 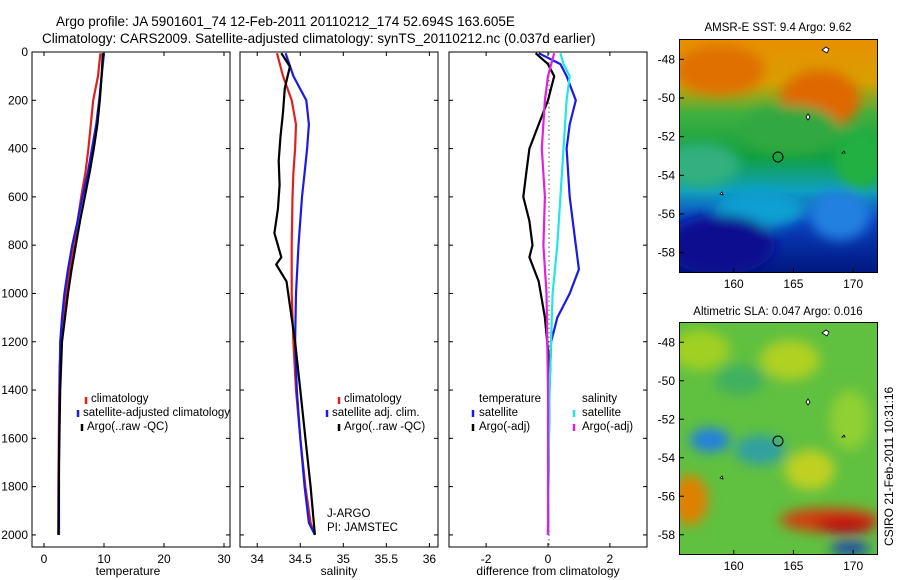 I want to click on difference-xlabel: difference from climatology, so click(x=547, y=571).